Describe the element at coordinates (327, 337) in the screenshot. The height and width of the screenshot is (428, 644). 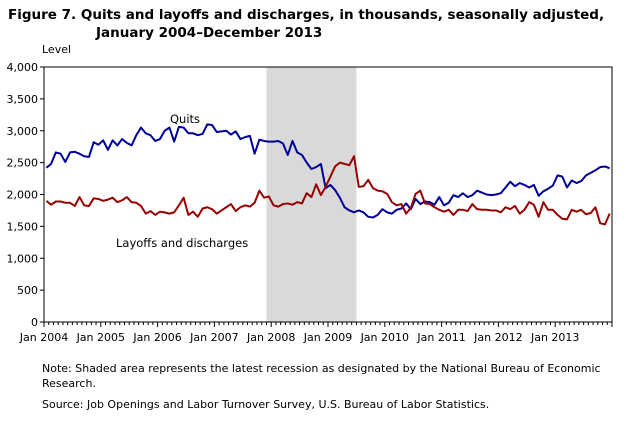
I see `x-tick-label: Jan 2009` at that location.